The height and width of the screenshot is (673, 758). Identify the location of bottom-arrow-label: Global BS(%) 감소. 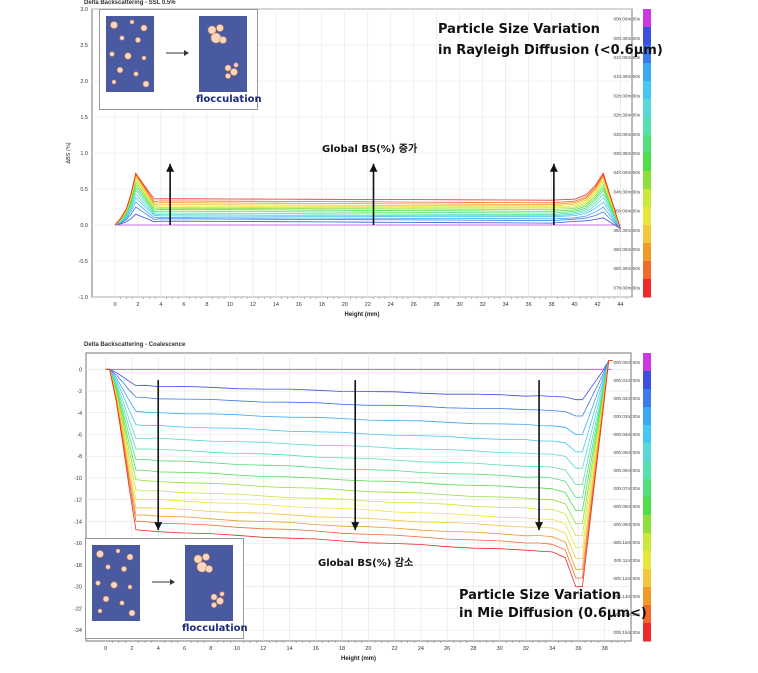
(366, 563).